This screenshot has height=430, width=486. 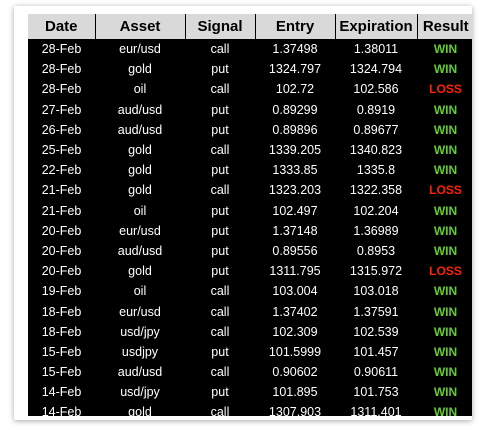 What do you see at coordinates (295, 26) in the screenshot?
I see `column-header-entry: Entry` at bounding box center [295, 26].